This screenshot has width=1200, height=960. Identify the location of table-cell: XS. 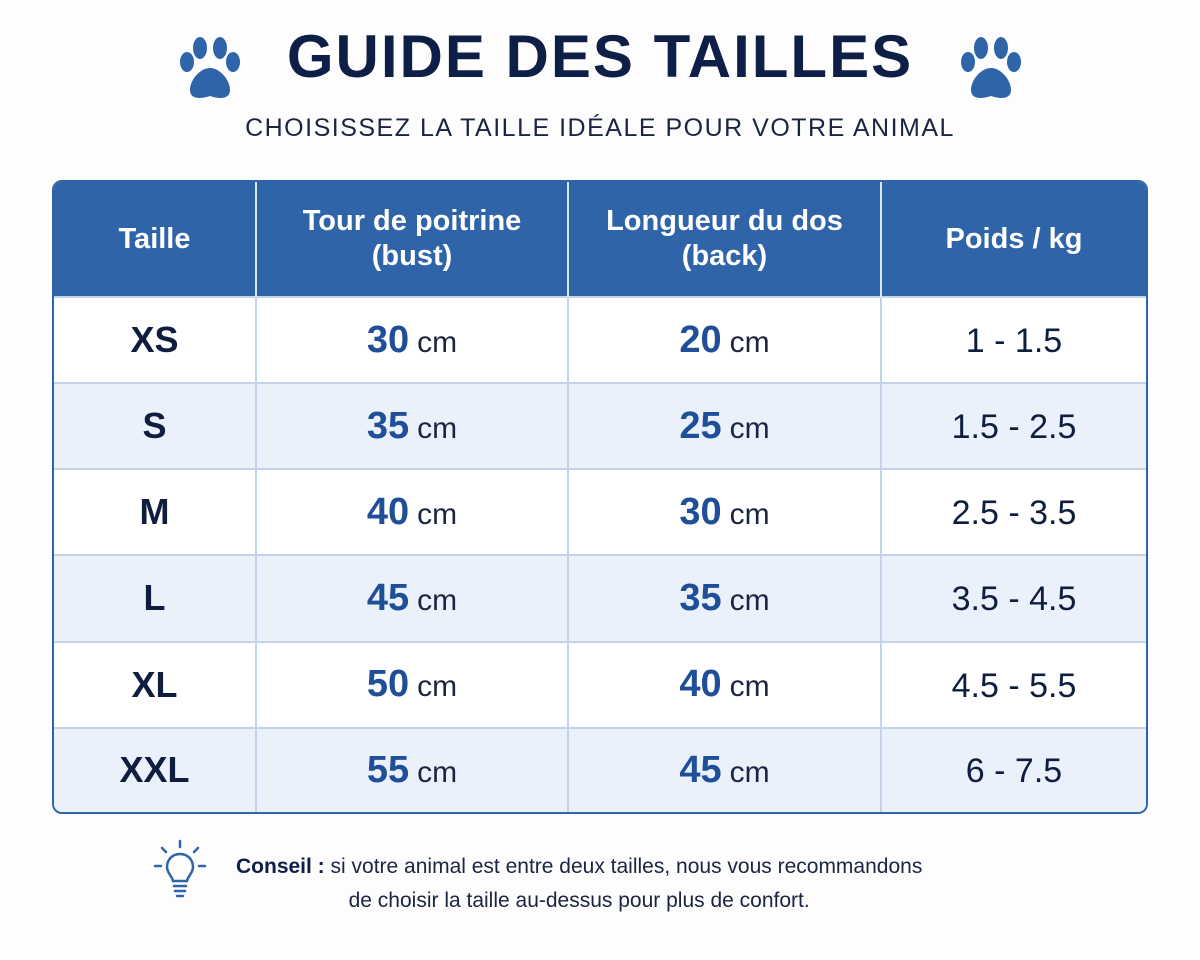
(155, 339).